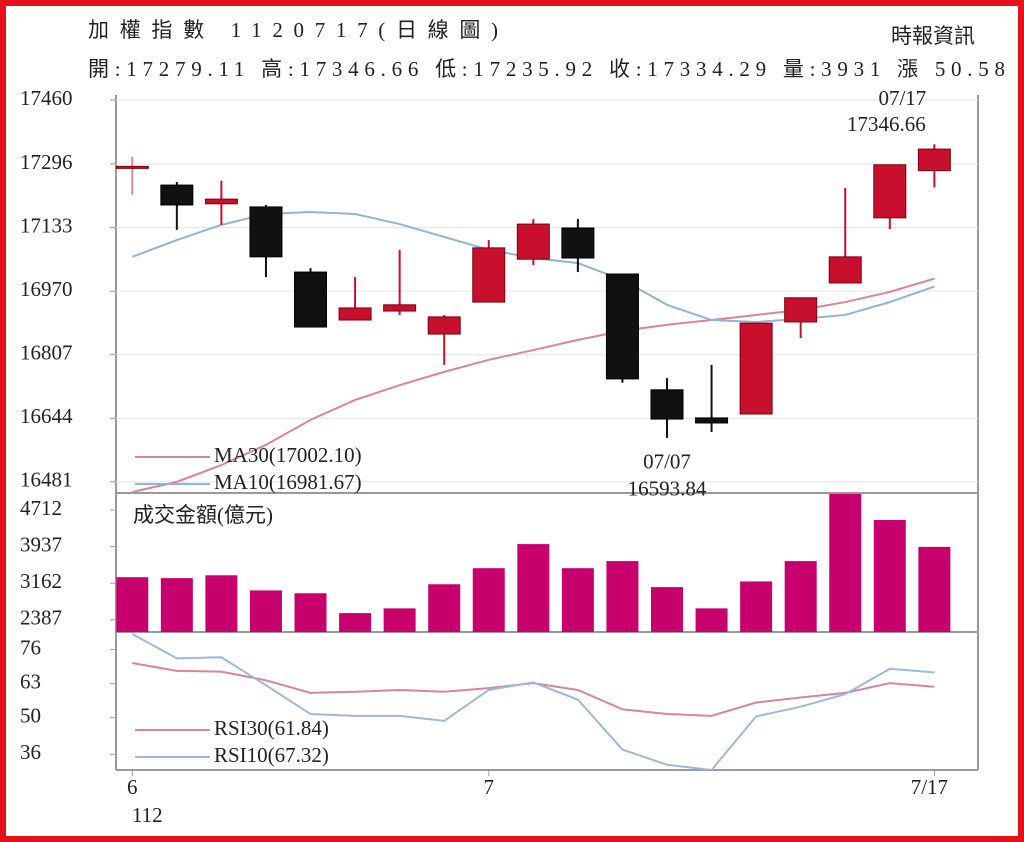 This screenshot has height=842, width=1024. Describe the element at coordinates (46, 225) in the screenshot. I see `y-tick-label: 17133` at that location.